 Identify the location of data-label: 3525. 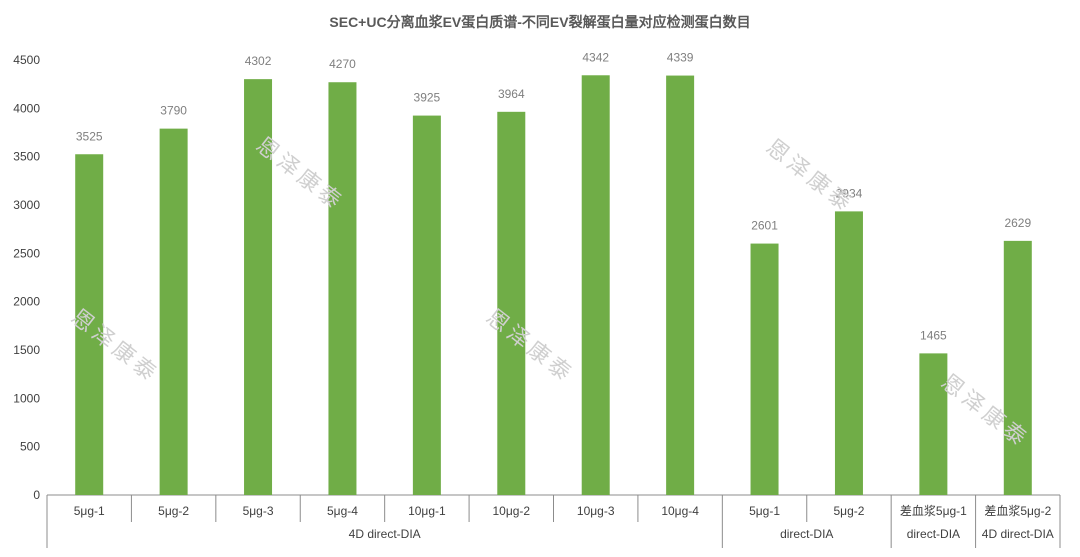
(89, 136).